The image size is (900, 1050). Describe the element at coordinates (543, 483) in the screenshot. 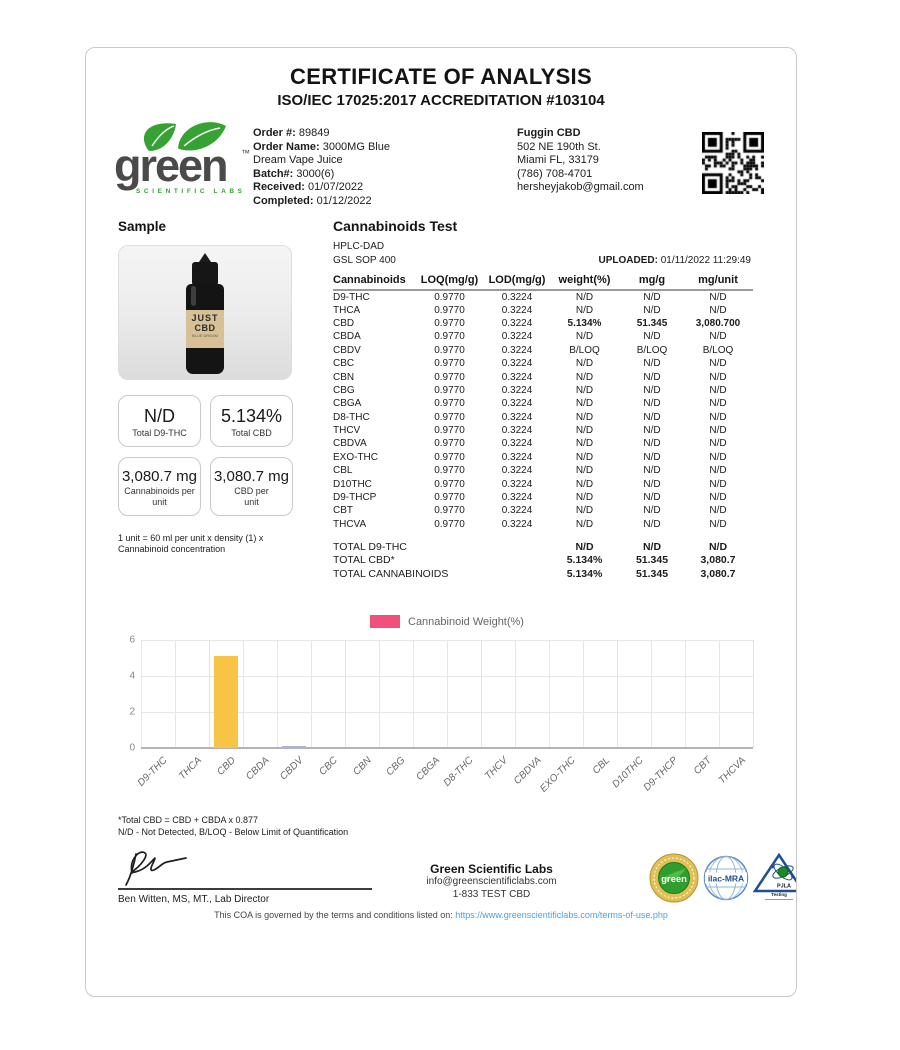

I see `table-row: D10THC 0.9770 0.3224 N/D N/D N/D` at that location.